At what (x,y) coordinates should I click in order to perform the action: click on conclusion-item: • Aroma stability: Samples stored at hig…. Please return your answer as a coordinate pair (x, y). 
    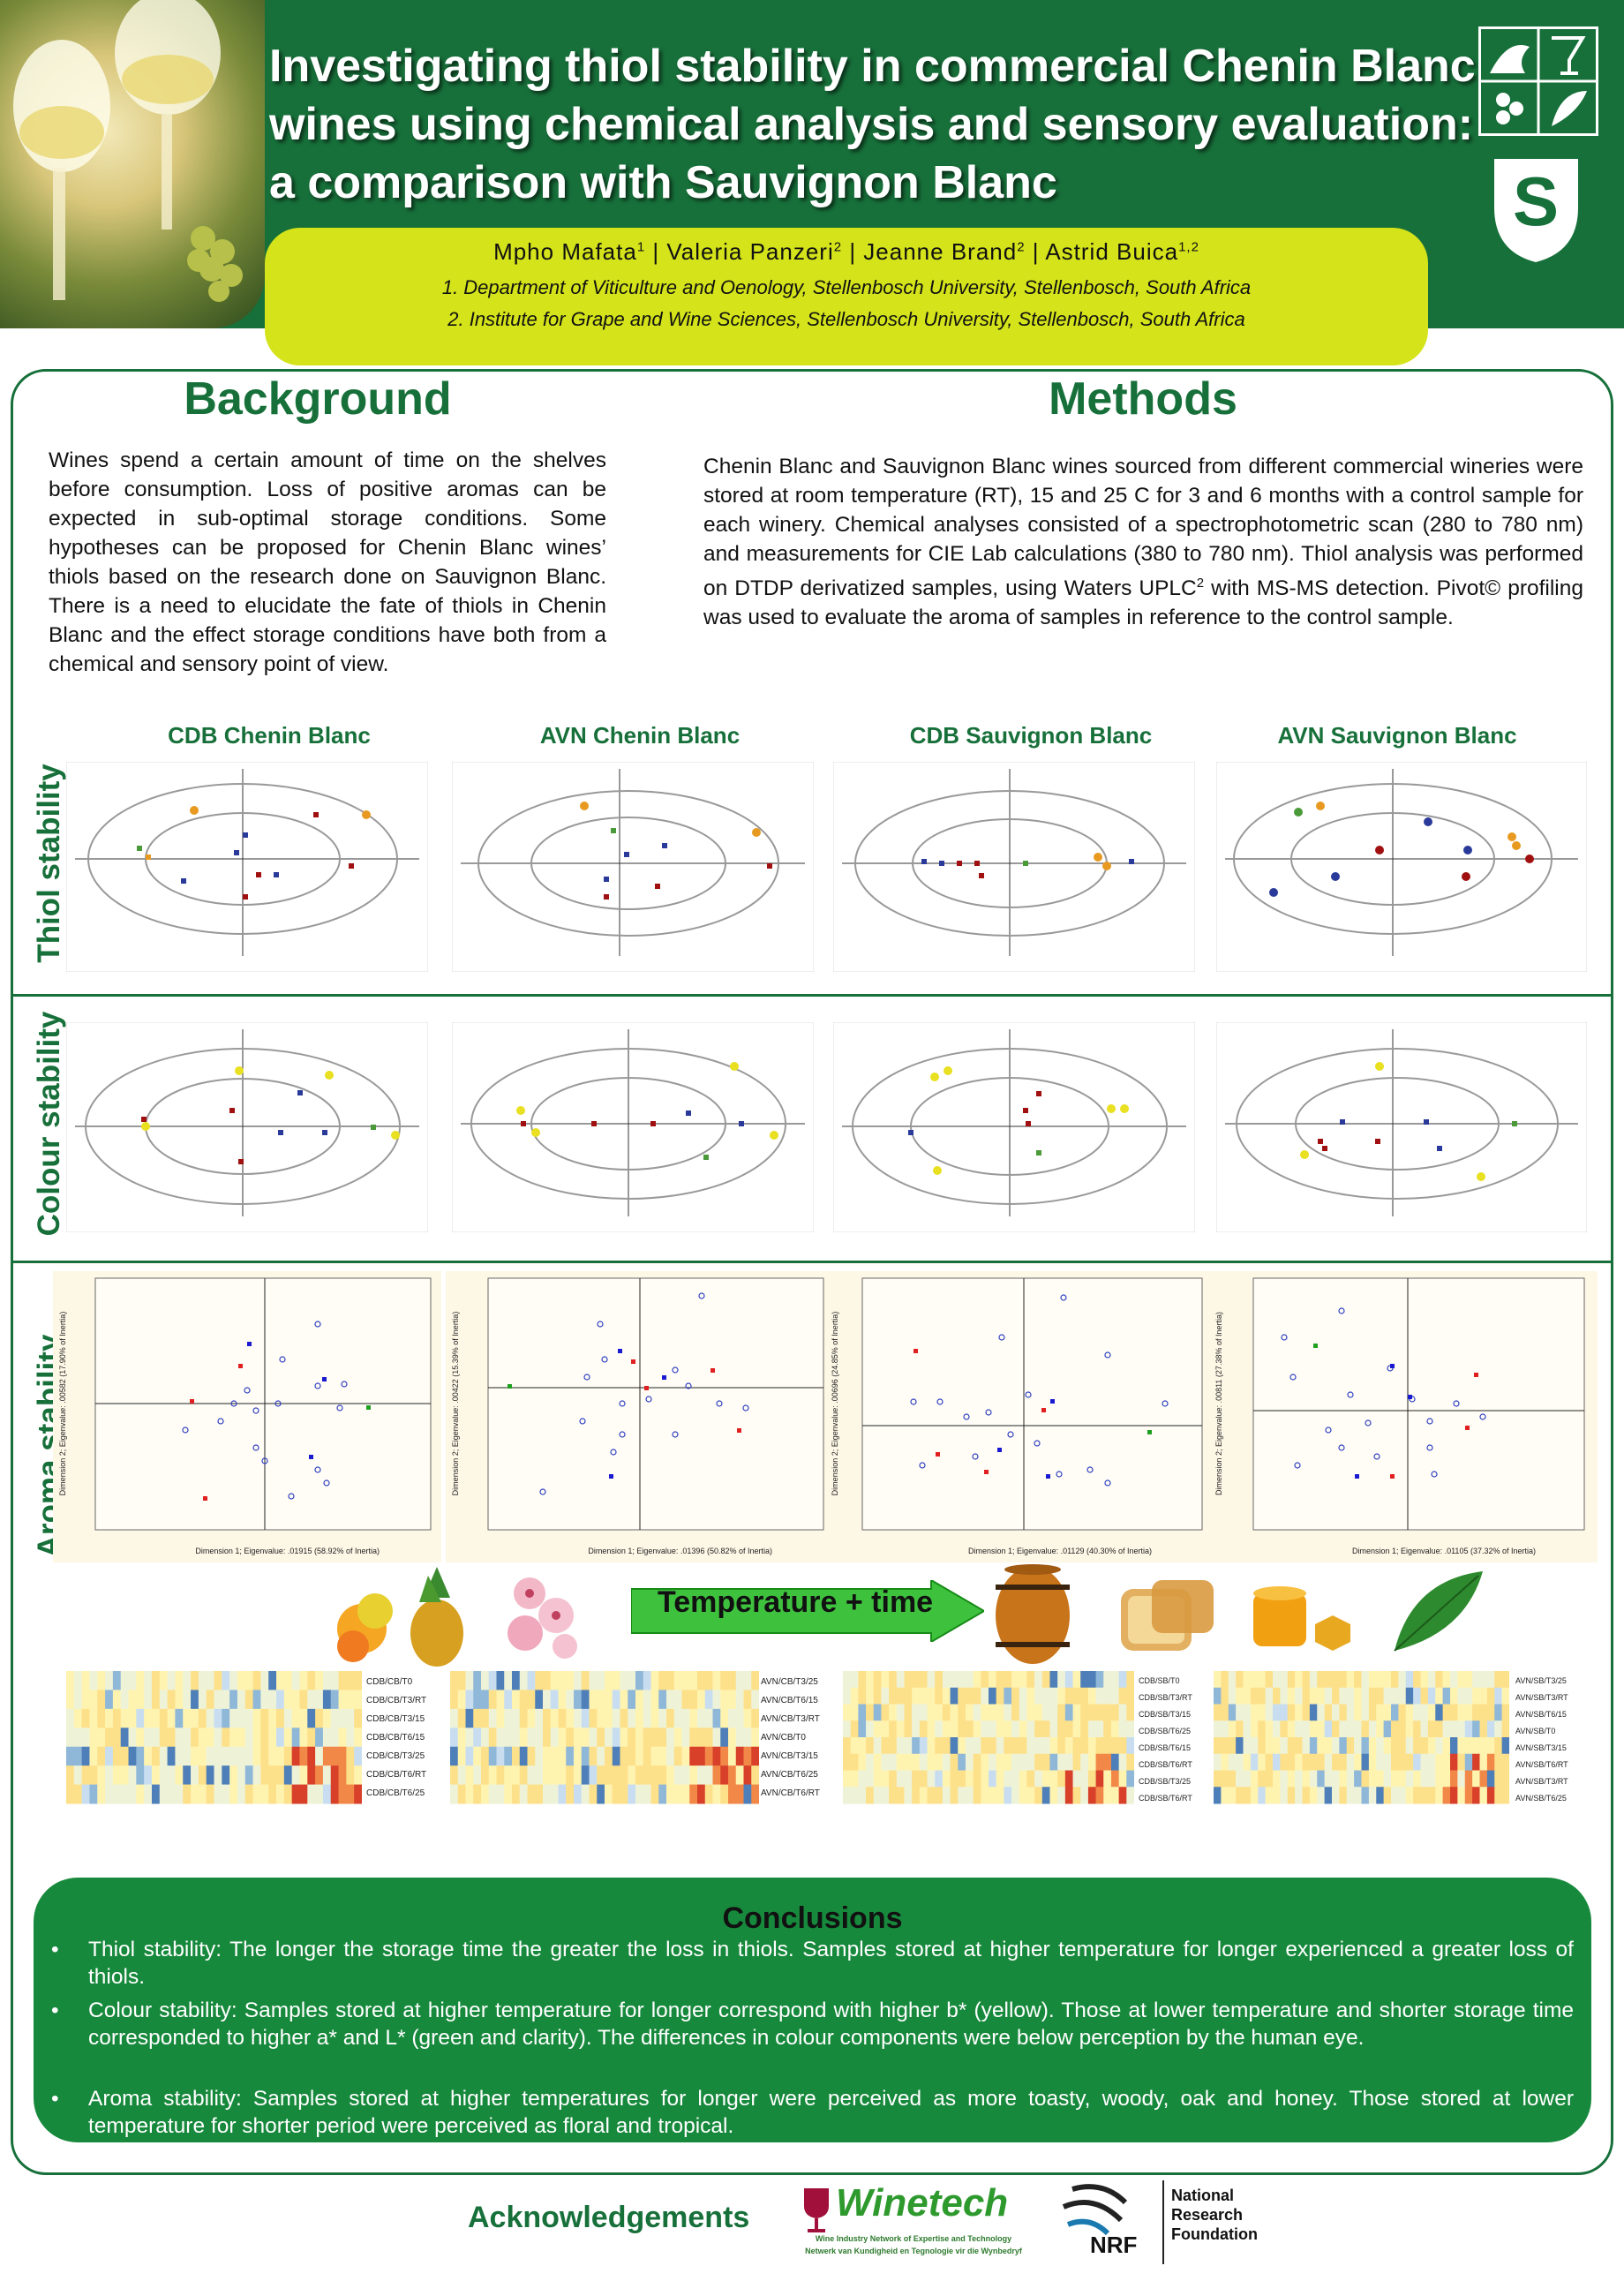
    Looking at the image, I should click on (812, 2113).